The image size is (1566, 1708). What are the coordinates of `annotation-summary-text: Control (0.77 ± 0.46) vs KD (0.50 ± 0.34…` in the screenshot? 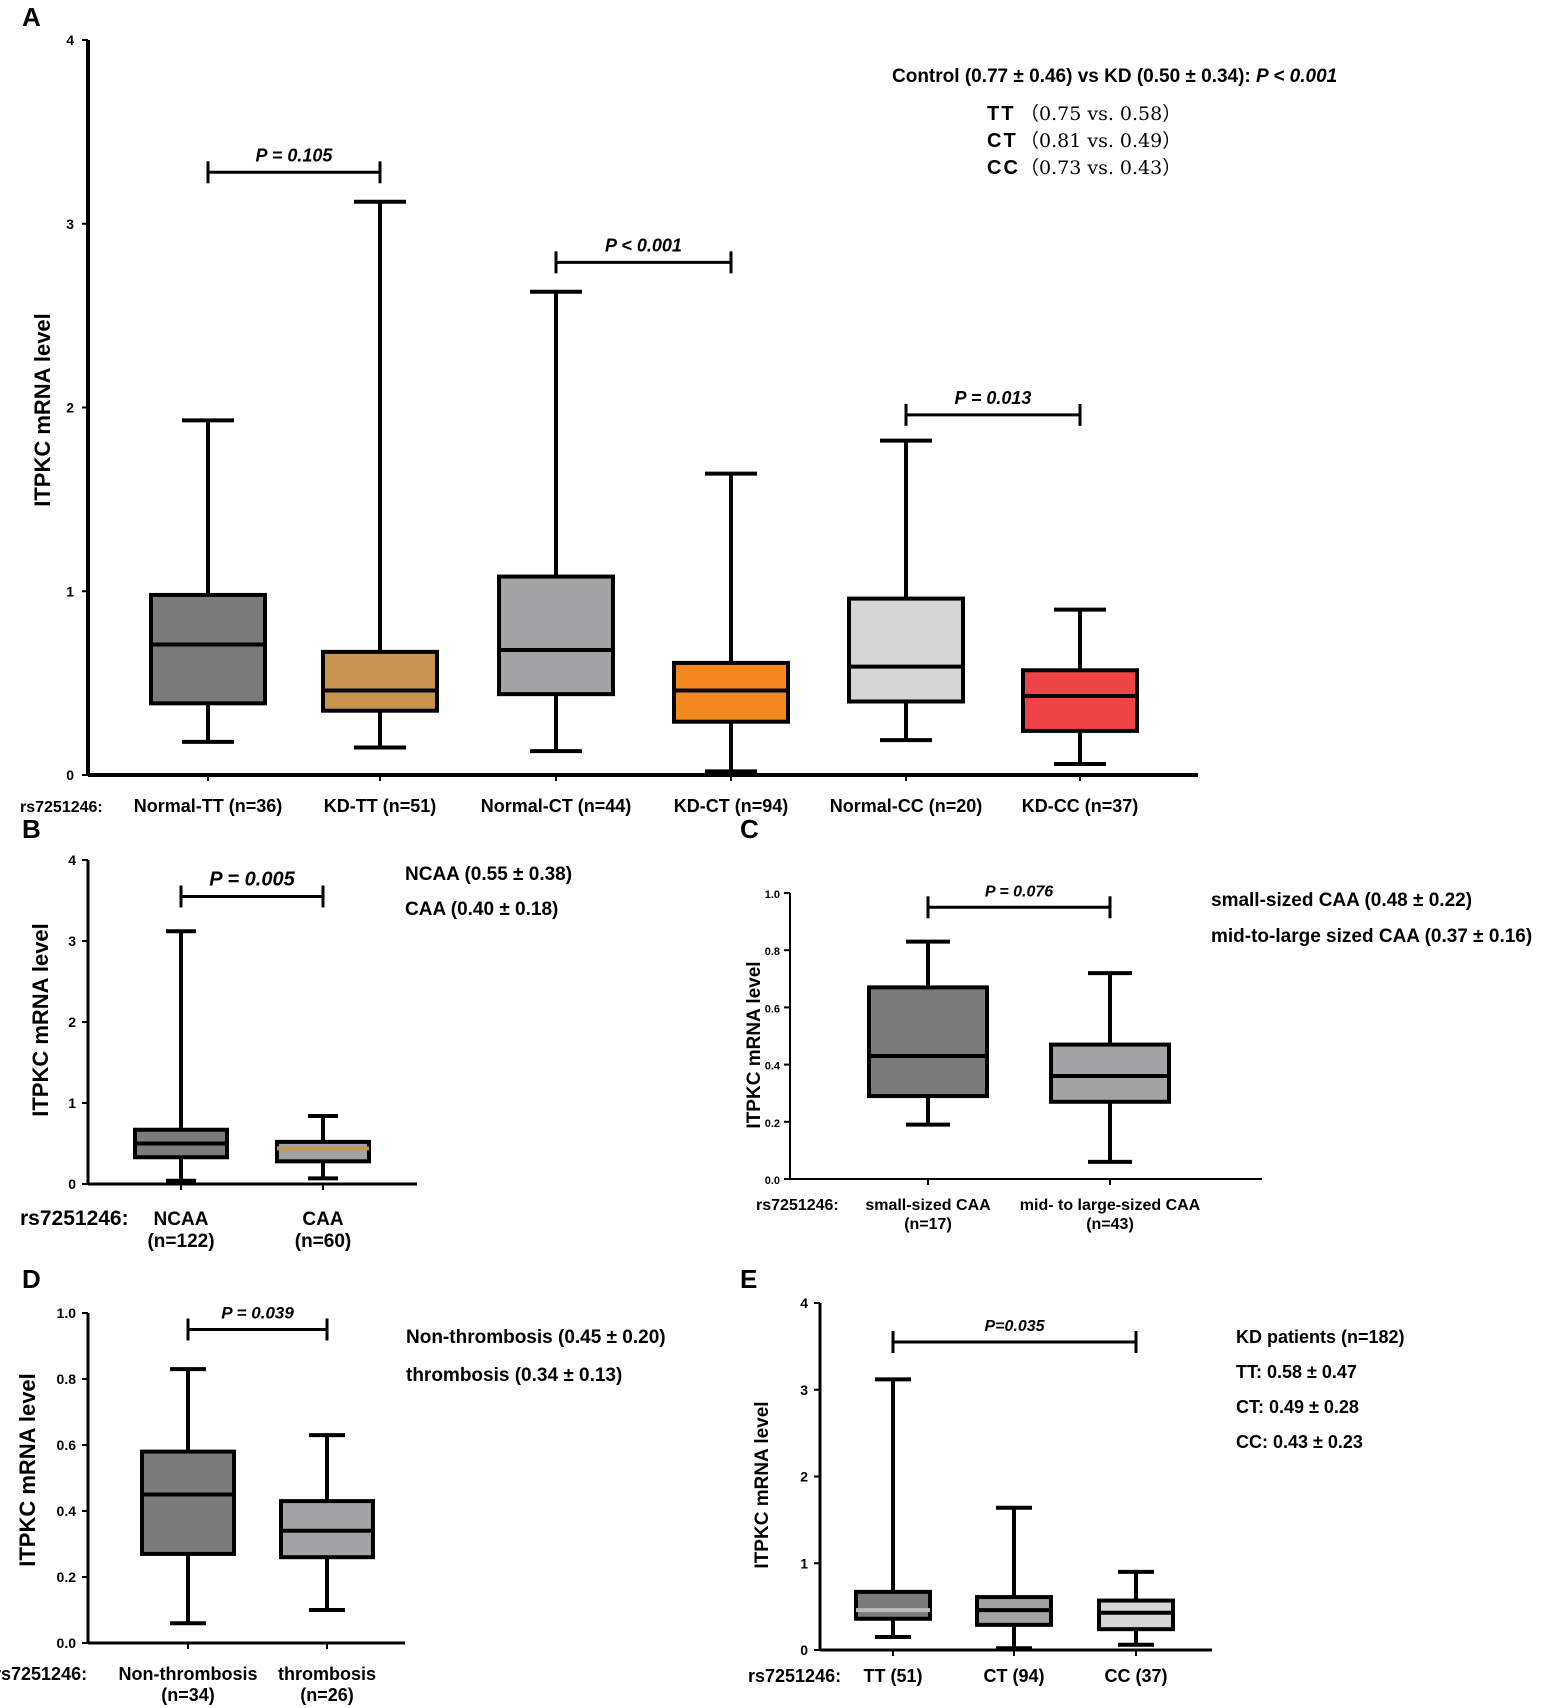 It's located at (1074, 76).